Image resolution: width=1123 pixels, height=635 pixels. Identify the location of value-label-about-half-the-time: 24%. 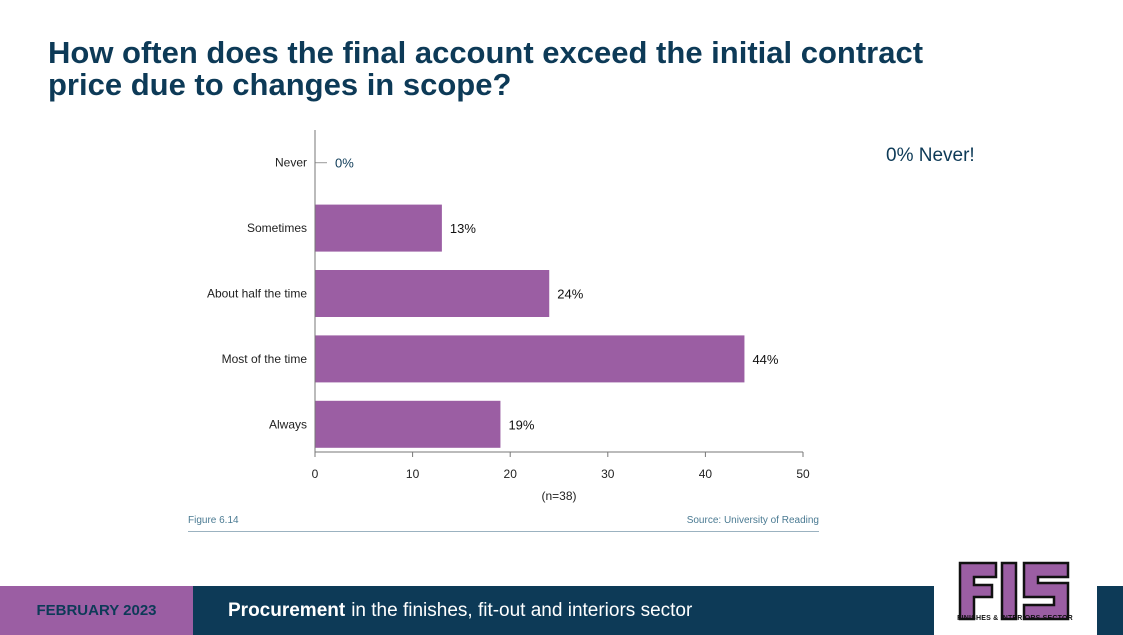
(570, 294).